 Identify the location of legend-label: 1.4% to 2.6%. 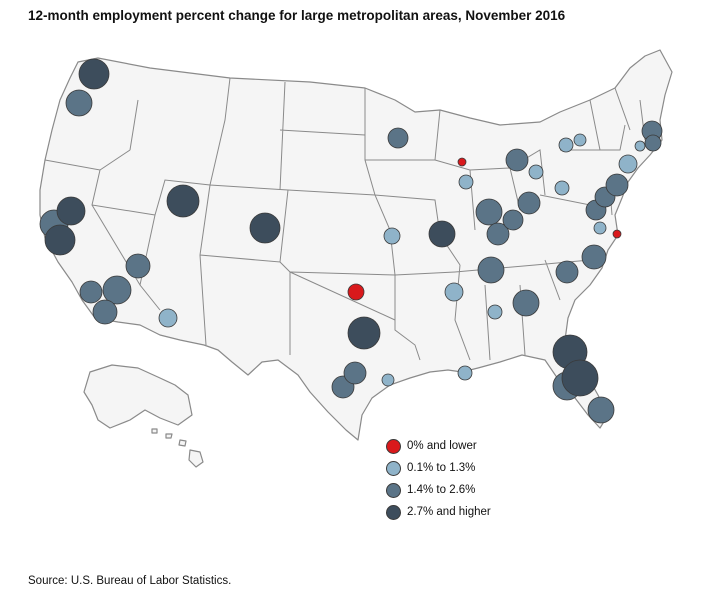
(441, 490).